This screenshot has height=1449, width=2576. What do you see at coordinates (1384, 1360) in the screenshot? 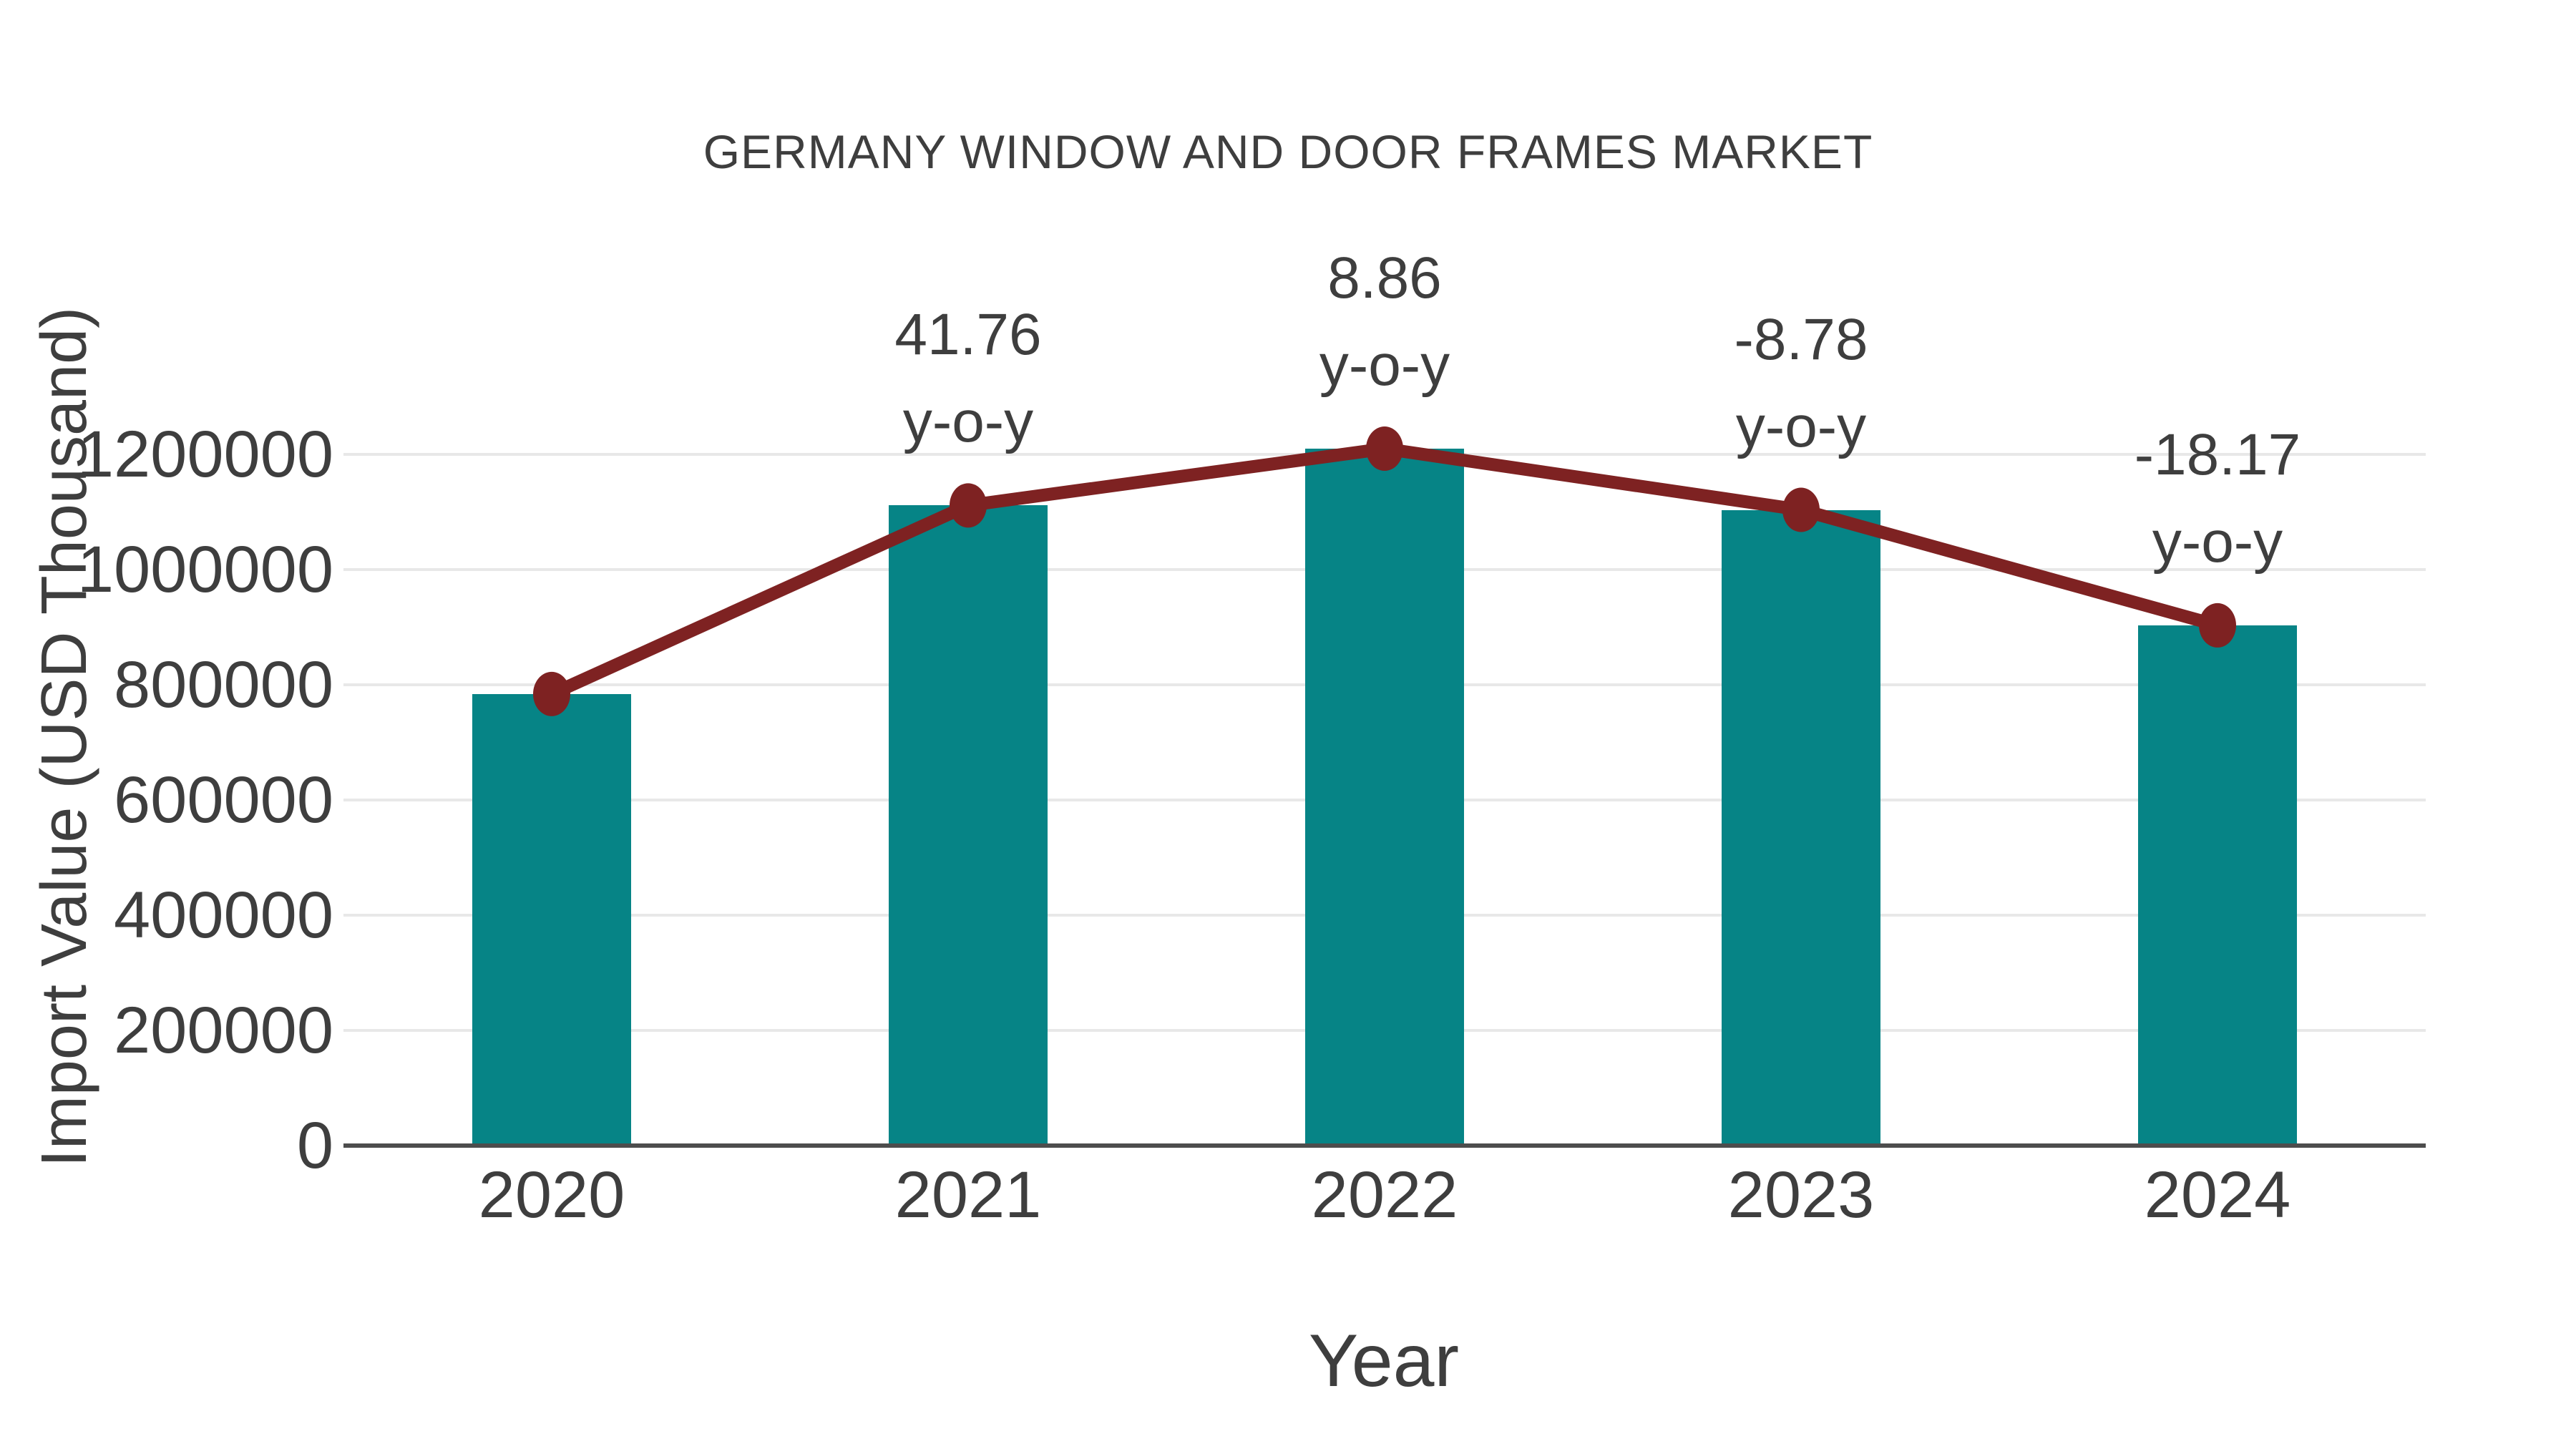
I see `x-axis-title: Year` at bounding box center [1384, 1360].